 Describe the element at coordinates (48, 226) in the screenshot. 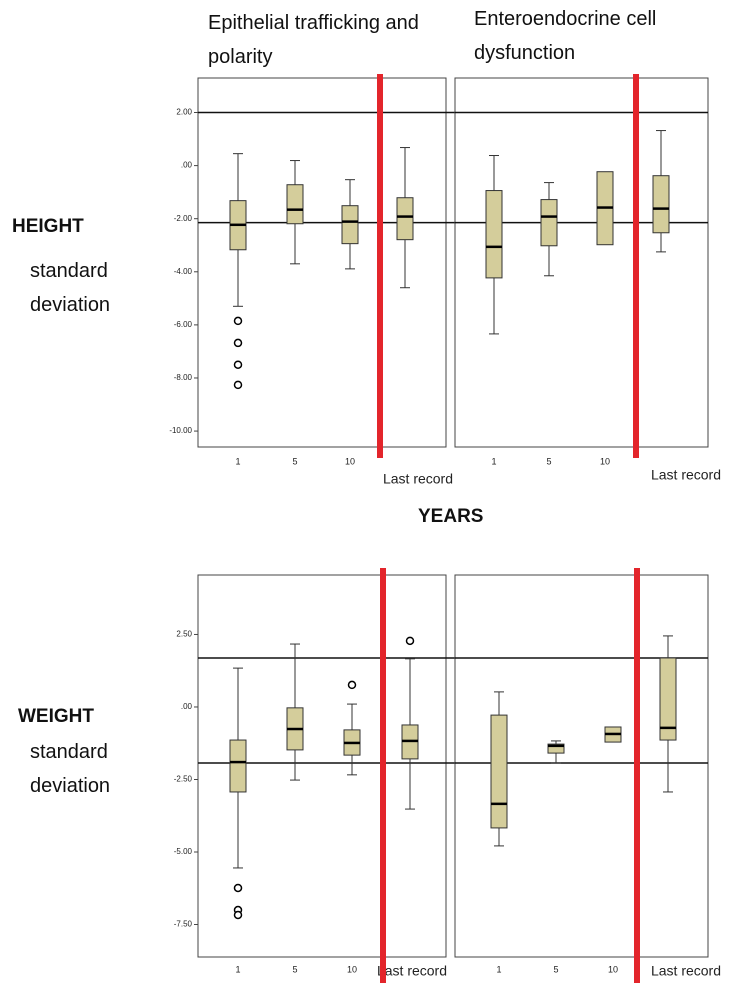

I see `row-title: HEIGHT` at that location.